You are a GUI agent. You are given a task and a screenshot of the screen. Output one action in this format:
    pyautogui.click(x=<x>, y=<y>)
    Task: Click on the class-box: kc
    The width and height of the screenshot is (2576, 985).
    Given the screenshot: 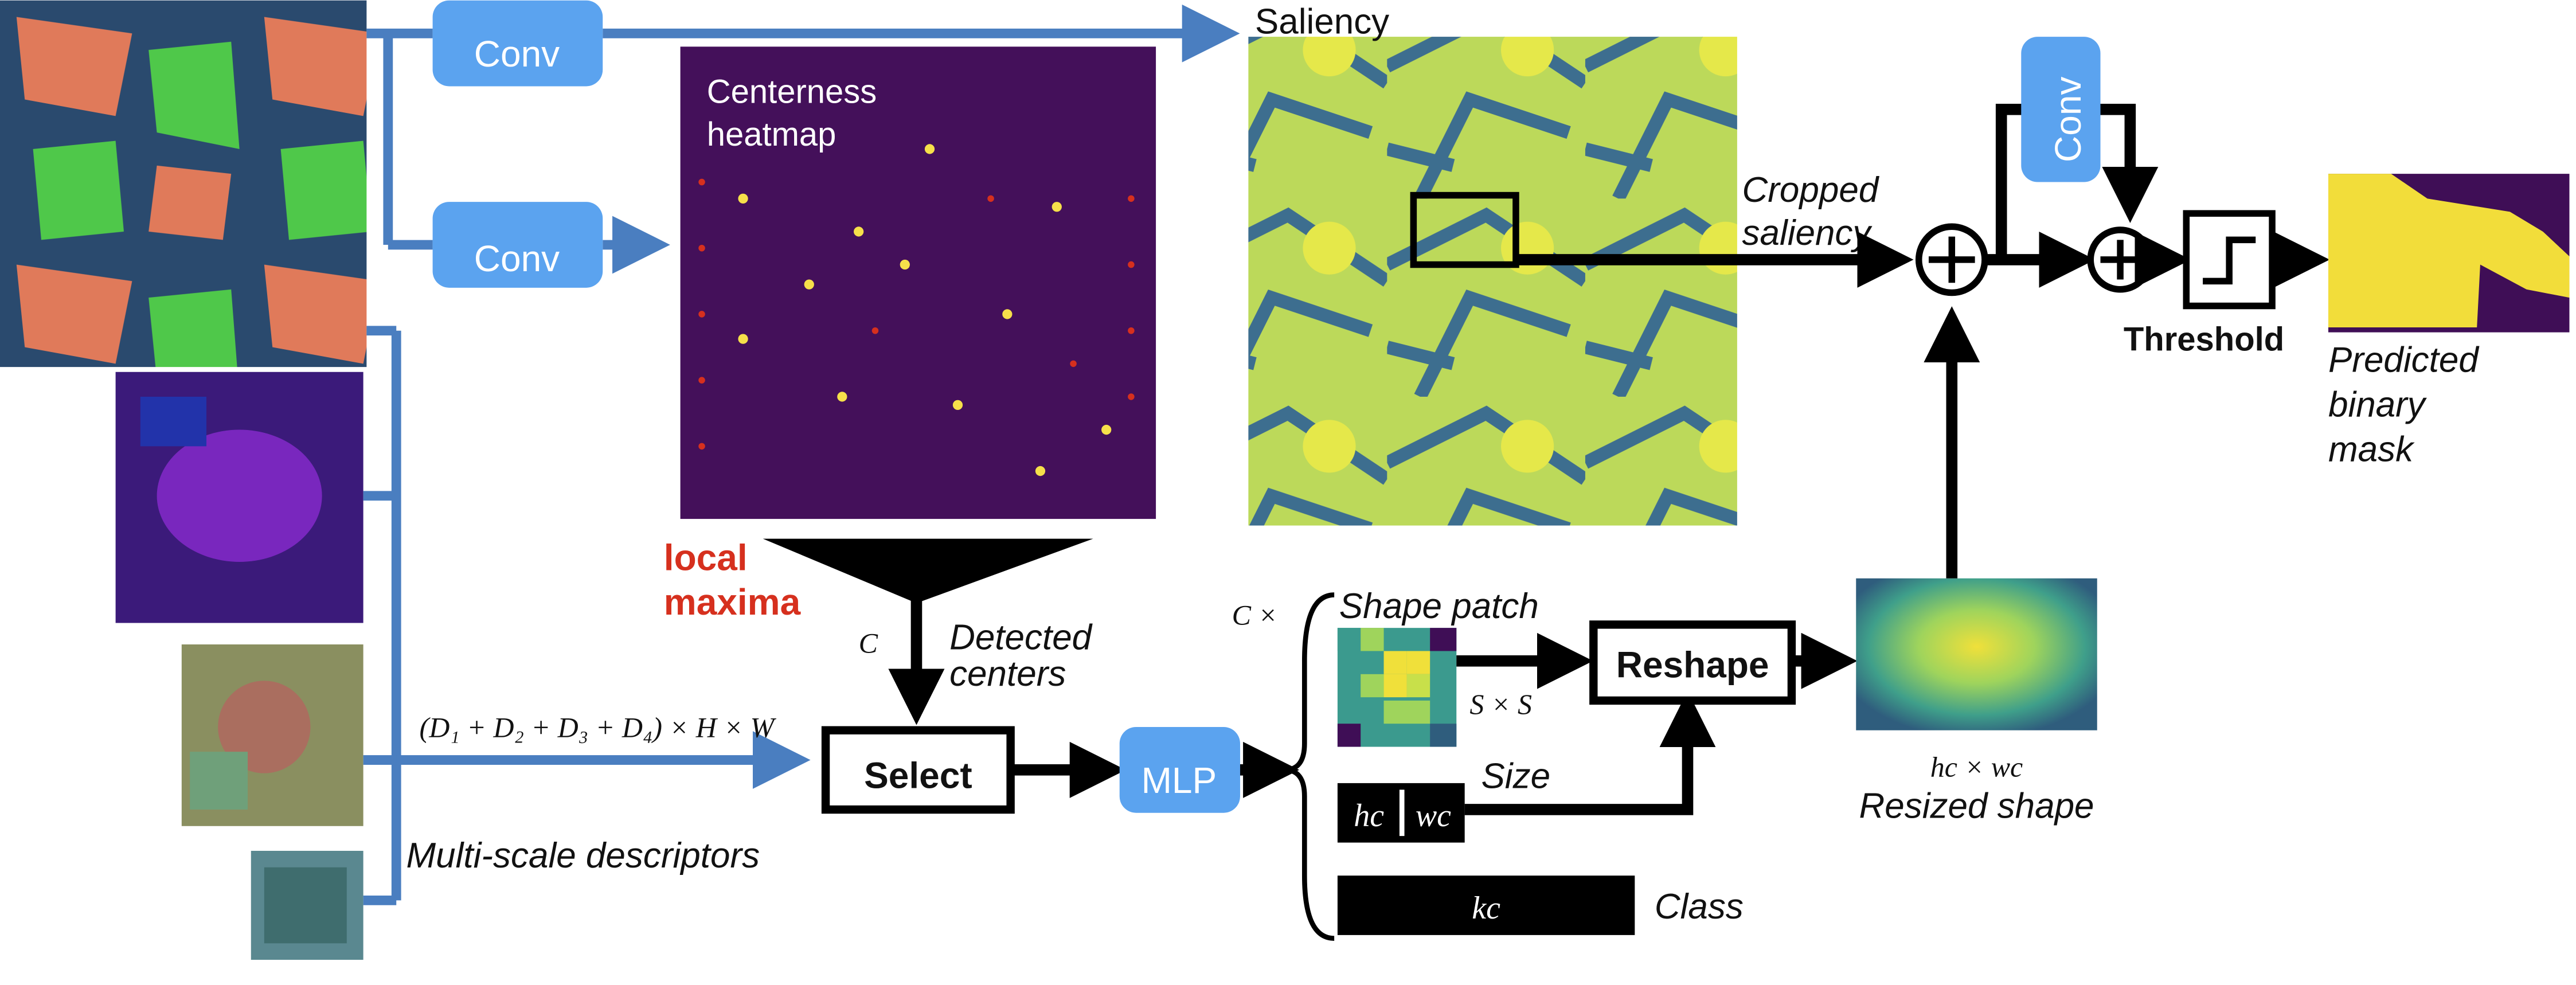 What is the action you would take?
    pyautogui.click(x=1486, y=905)
    